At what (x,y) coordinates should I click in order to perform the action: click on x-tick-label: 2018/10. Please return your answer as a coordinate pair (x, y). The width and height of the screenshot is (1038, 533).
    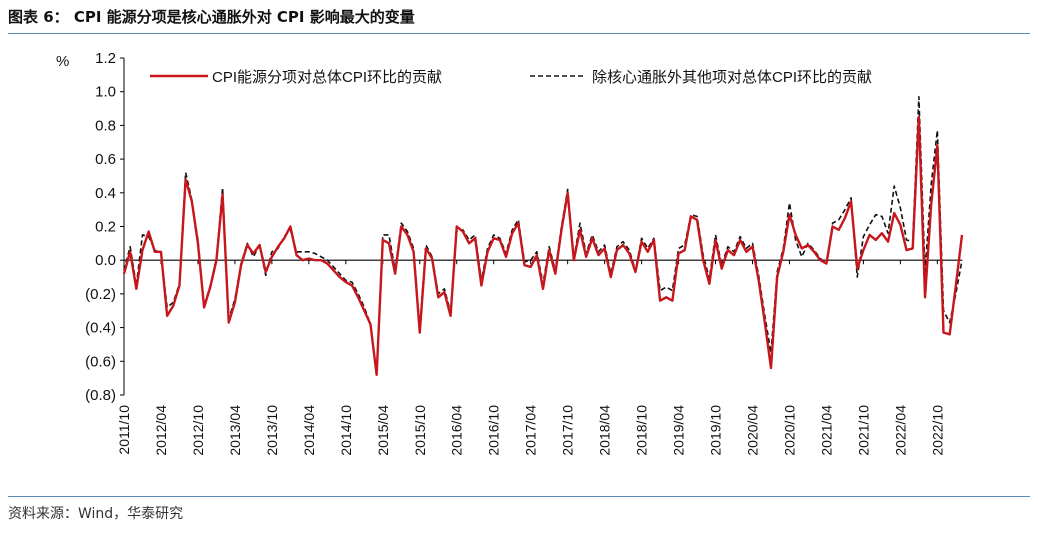
    Looking at the image, I should click on (642, 430).